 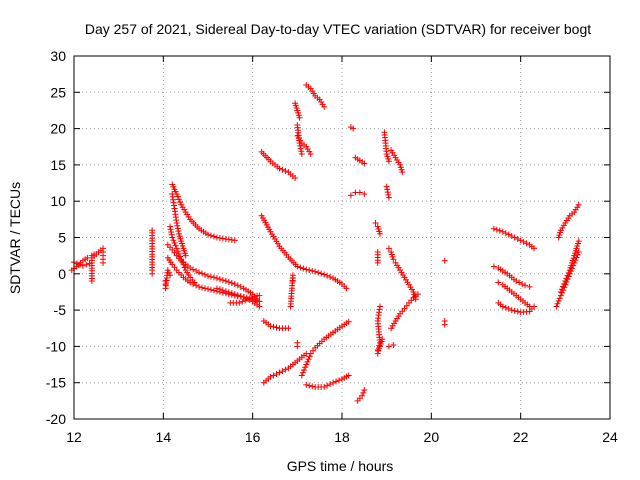 What do you see at coordinates (58, 165) in the screenshot?
I see `y-tick-label: 15` at bounding box center [58, 165].